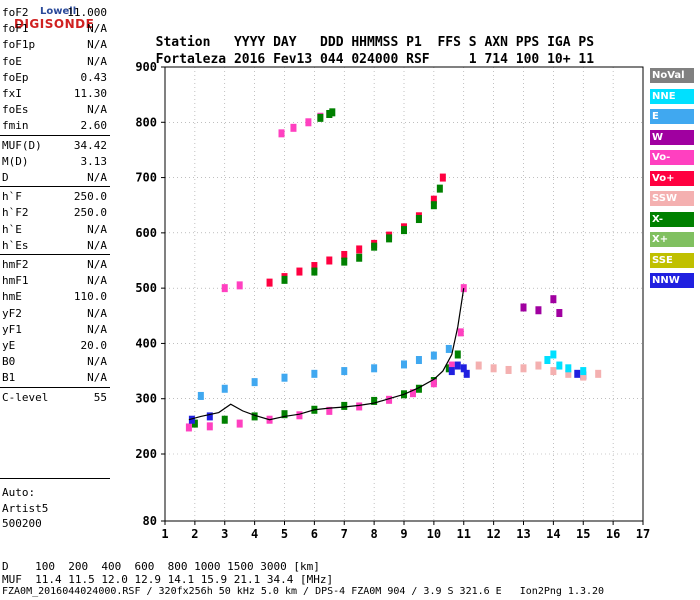 This screenshot has height=600, width=700. Describe the element at coordinates (9, 345) in the screenshot. I see `param-label: yE` at that location.